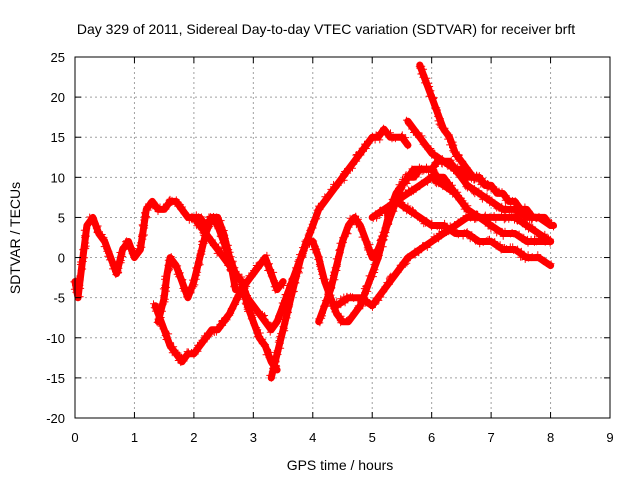 This screenshot has height=480, width=640. I want to click on y-tick-label: 10, so click(58, 177).